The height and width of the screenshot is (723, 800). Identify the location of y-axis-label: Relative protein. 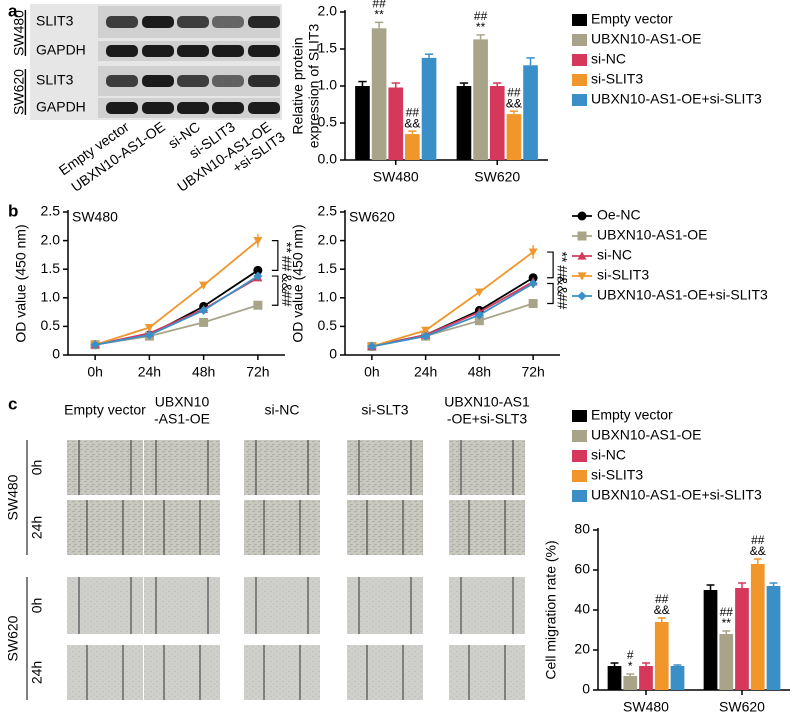
(298, 85).